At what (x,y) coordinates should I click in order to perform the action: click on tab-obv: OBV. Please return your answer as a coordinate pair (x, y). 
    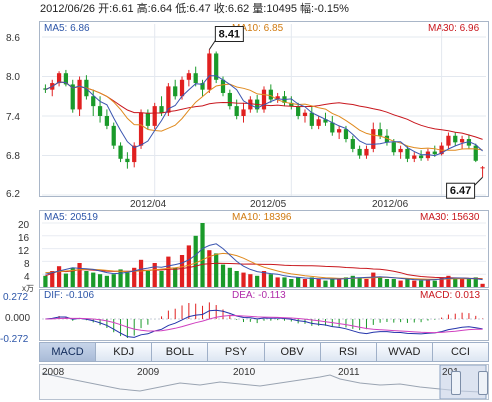
    Looking at the image, I should click on (292, 352).